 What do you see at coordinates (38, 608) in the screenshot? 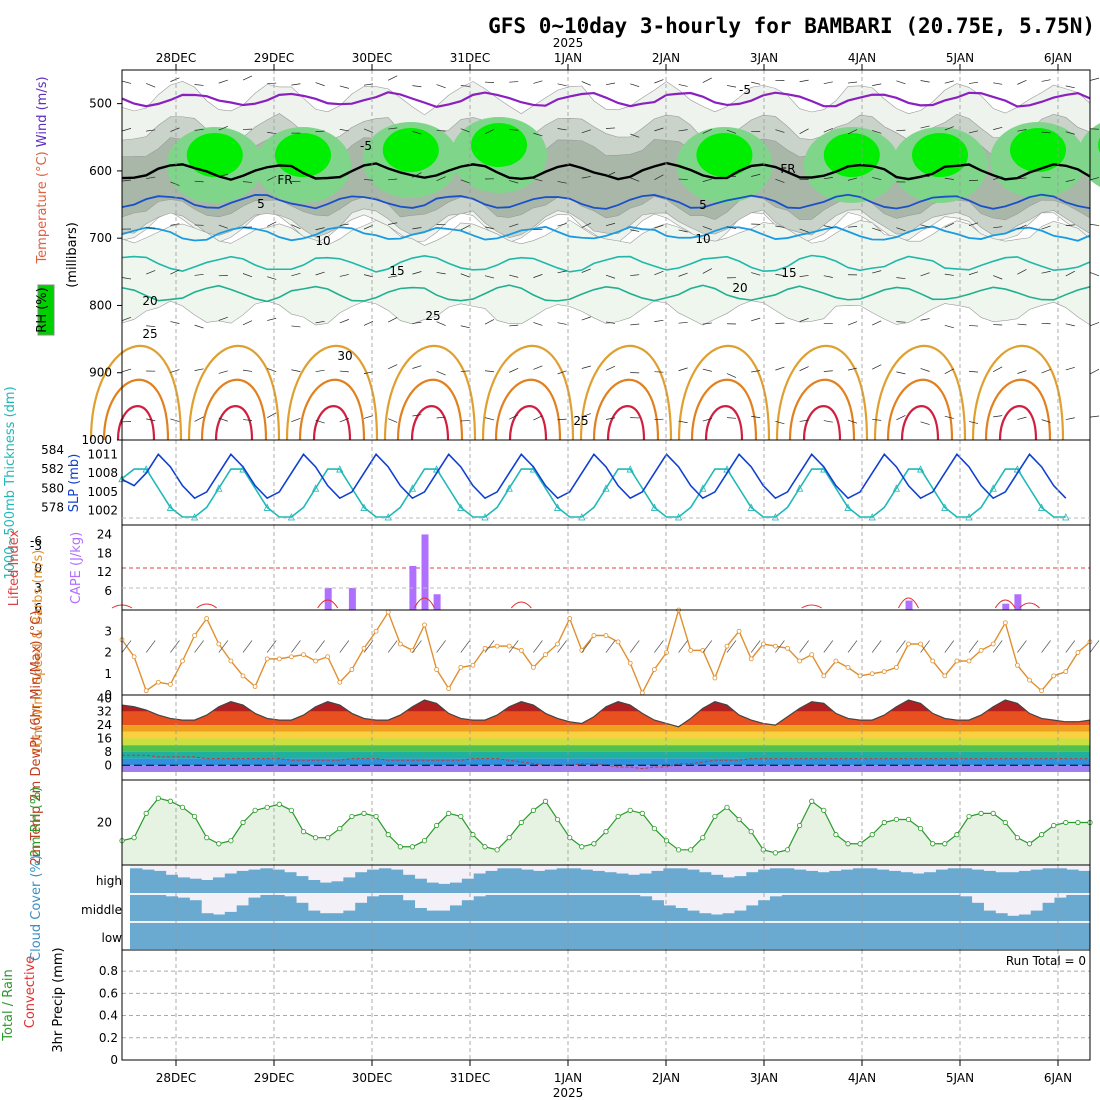
I see `li-tick: 6` at bounding box center [38, 608].